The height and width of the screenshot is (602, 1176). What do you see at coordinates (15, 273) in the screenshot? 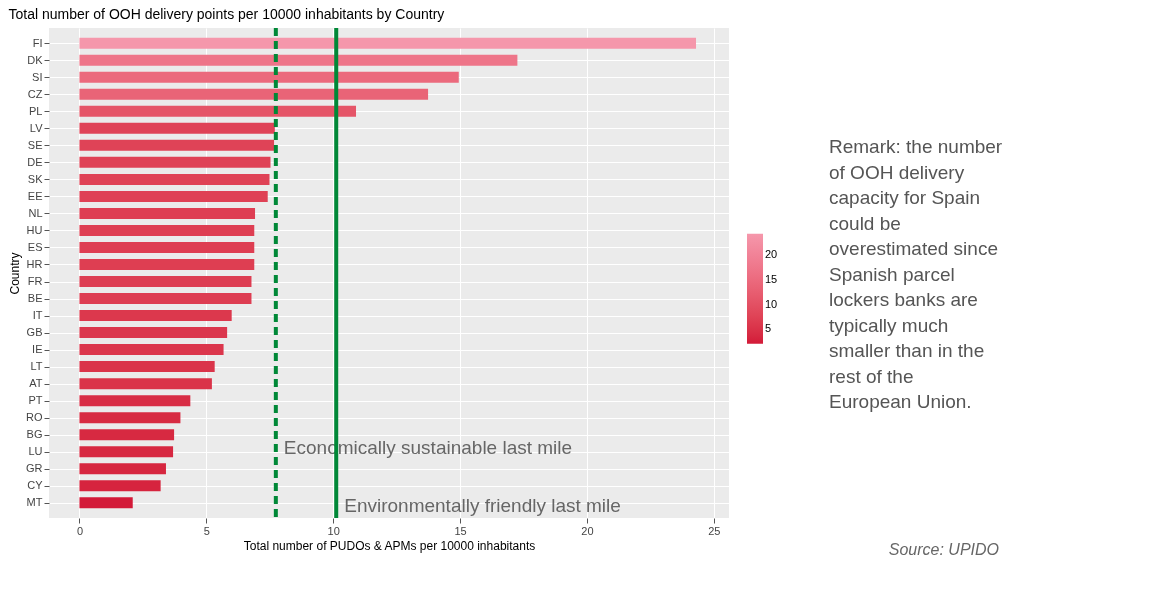
I see `y-axis-title: Country` at bounding box center [15, 273].